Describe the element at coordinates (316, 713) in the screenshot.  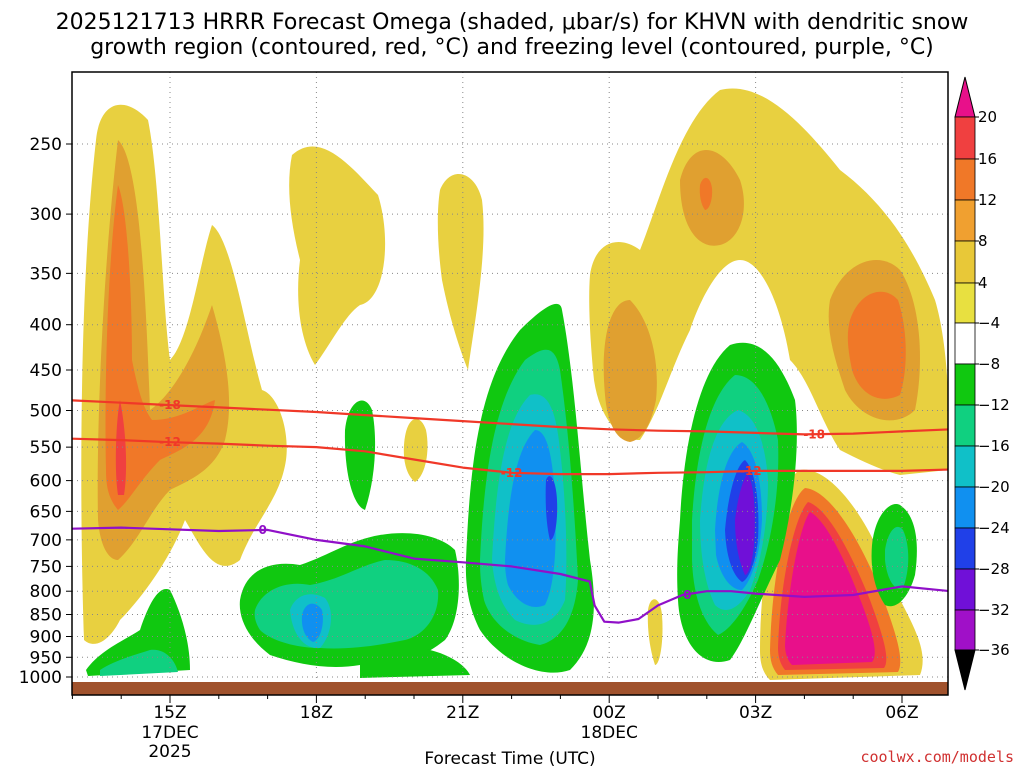
I see `x-tick-label: 18Z` at that location.